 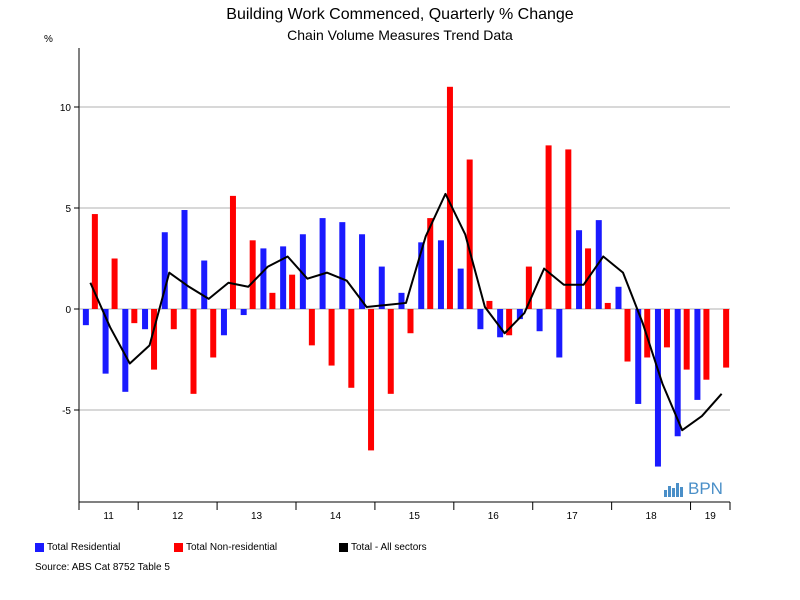 I want to click on y-tick-label-3: -5, so click(x=66, y=411).